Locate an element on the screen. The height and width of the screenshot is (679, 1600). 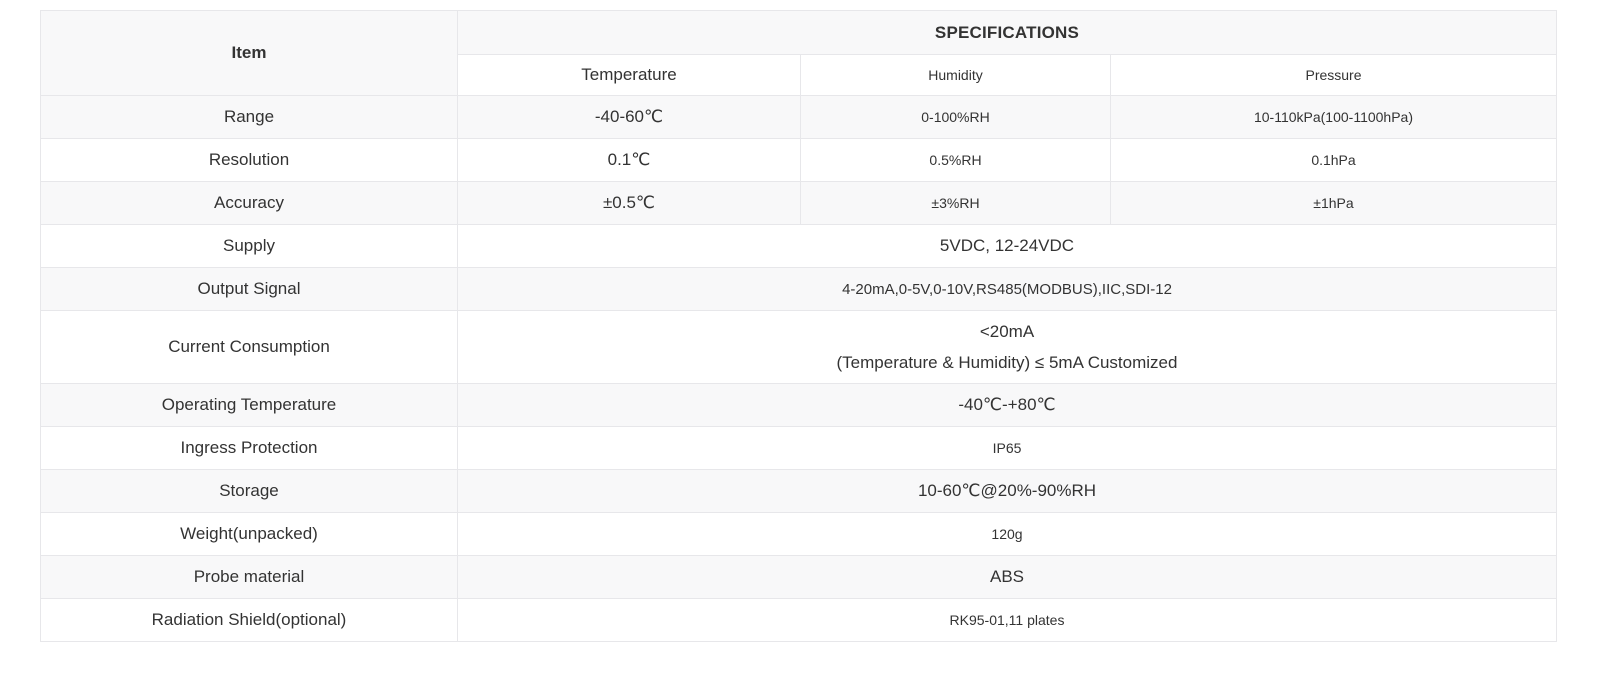
supply-label: Supply is located at coordinates (249, 246).